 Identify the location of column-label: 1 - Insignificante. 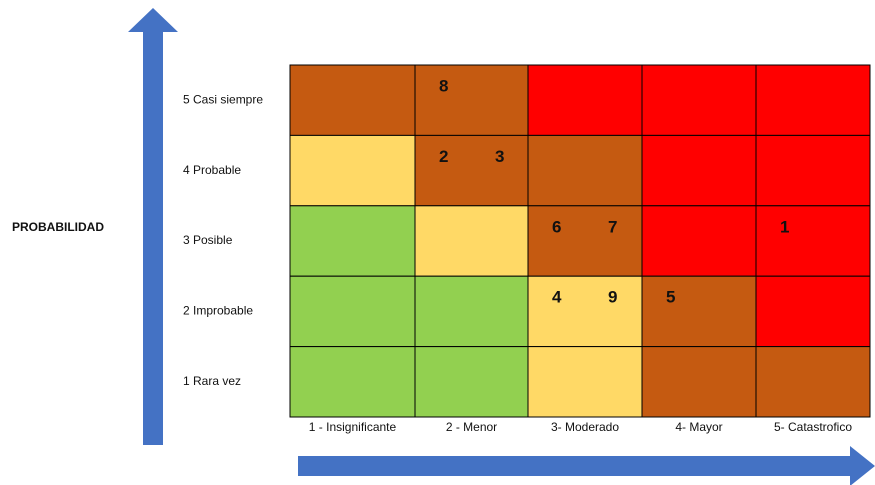
(353, 427).